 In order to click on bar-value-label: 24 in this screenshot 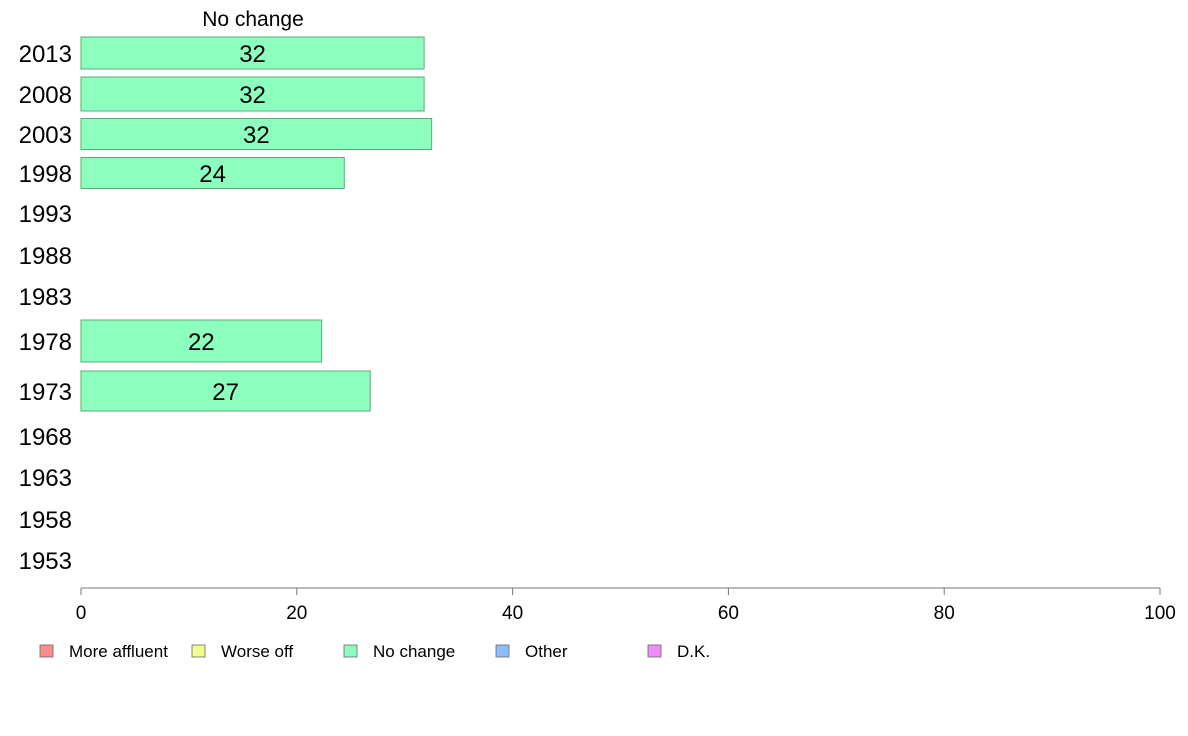, I will do `click(212, 174)`.